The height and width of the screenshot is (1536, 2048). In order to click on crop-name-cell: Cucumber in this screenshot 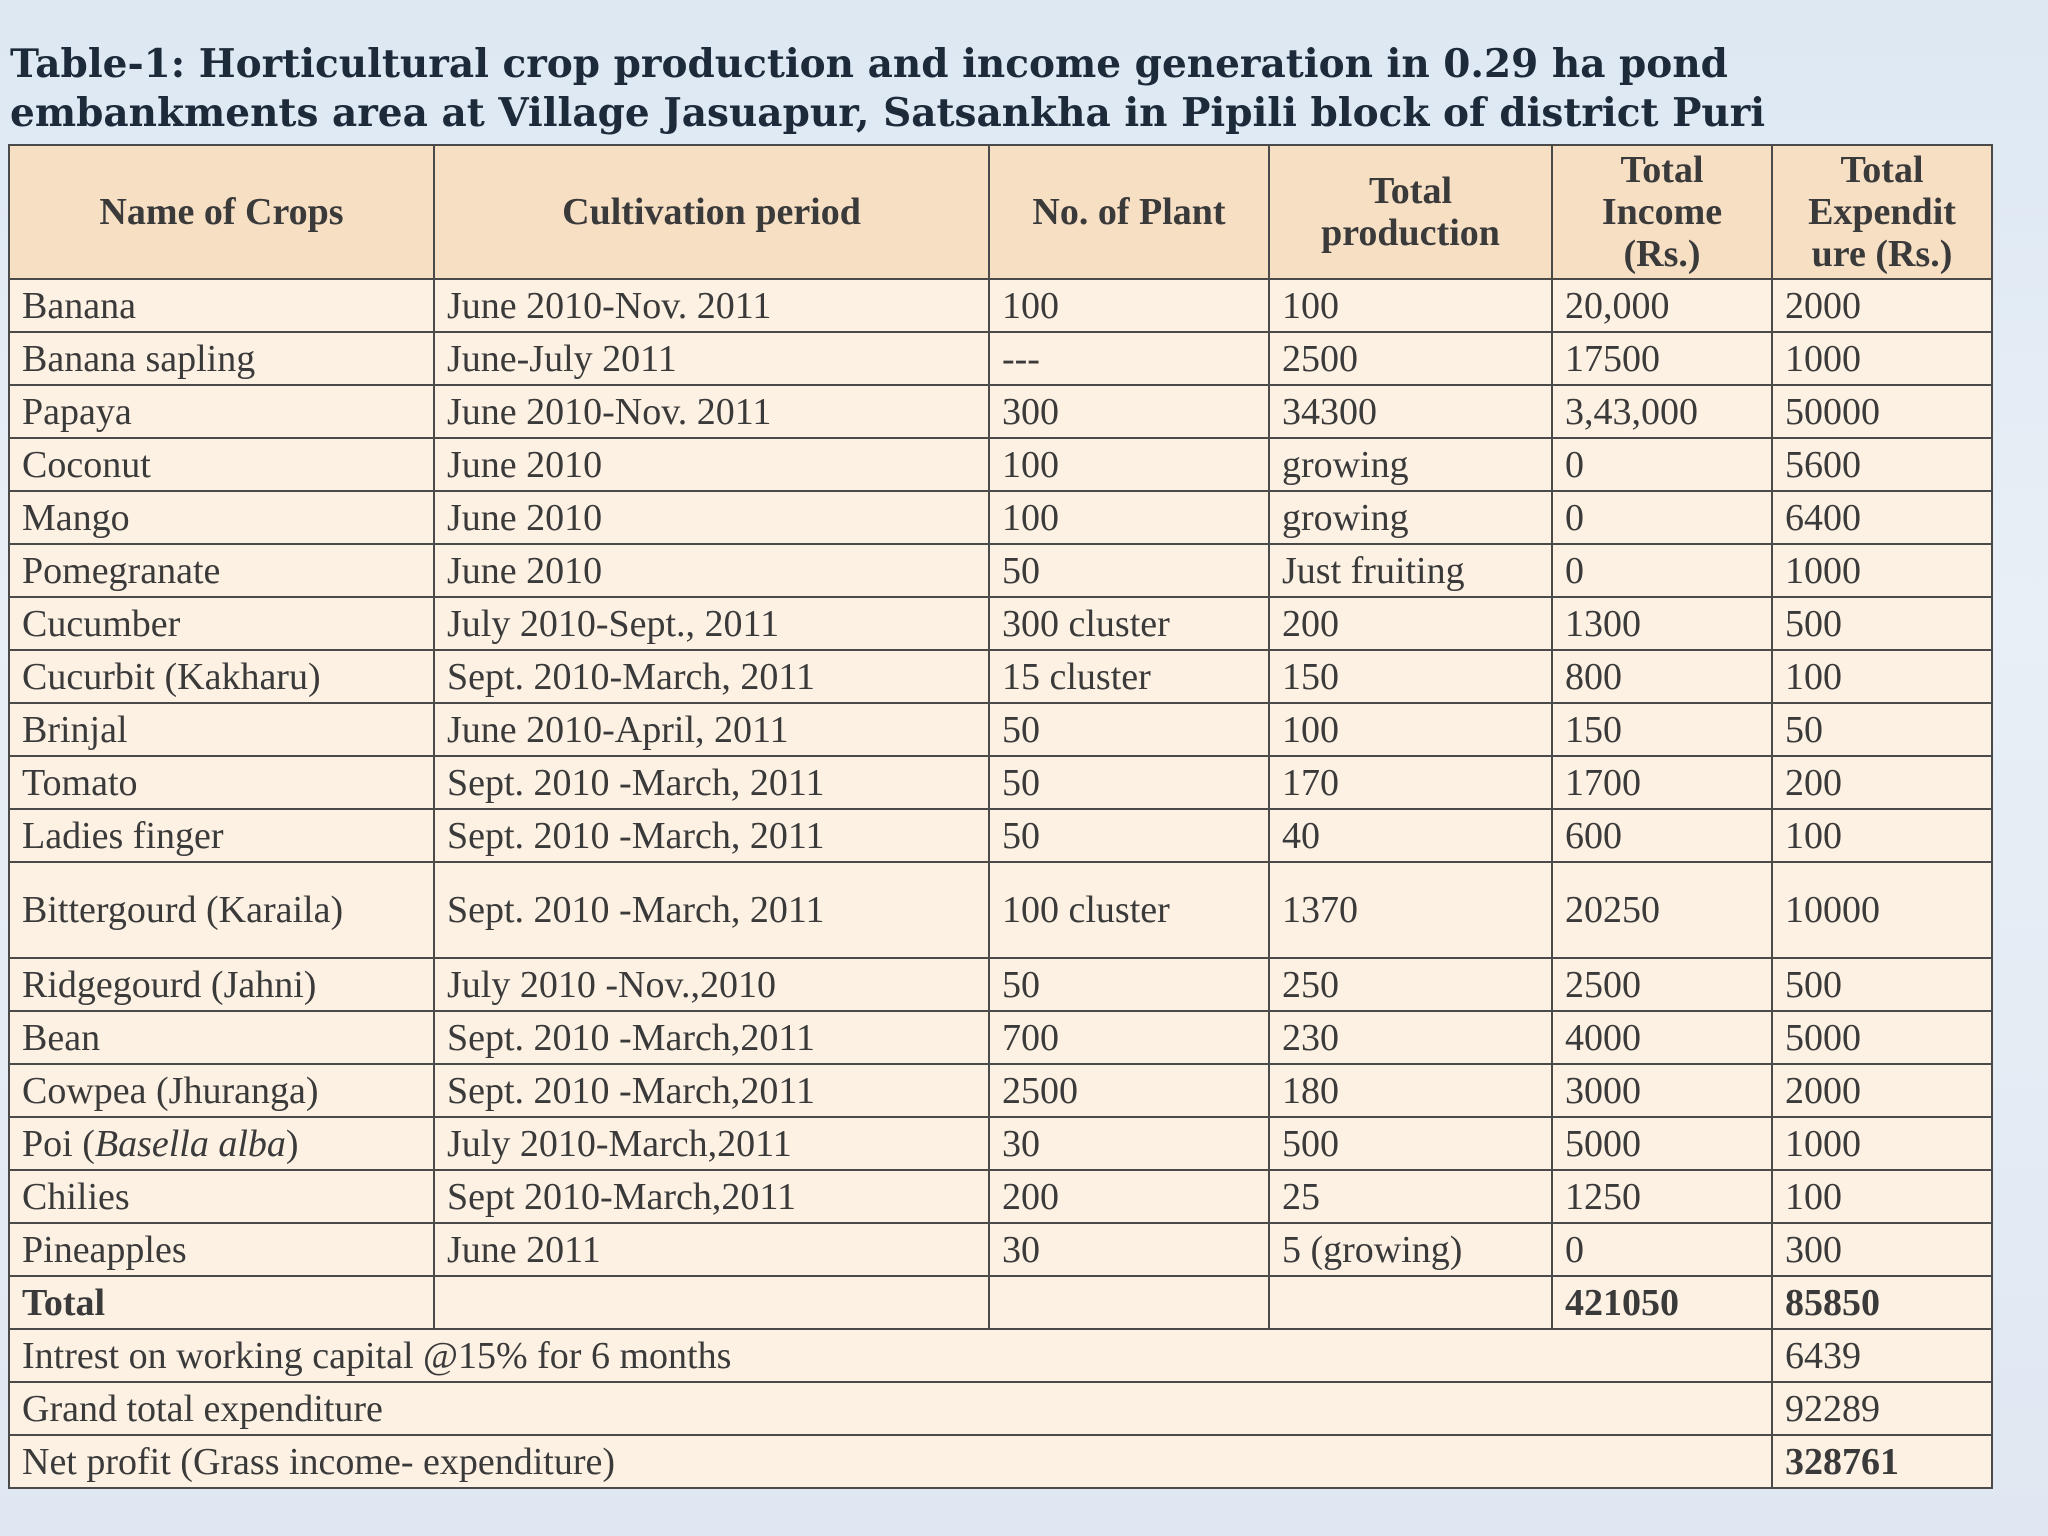, I will do `click(221, 623)`.